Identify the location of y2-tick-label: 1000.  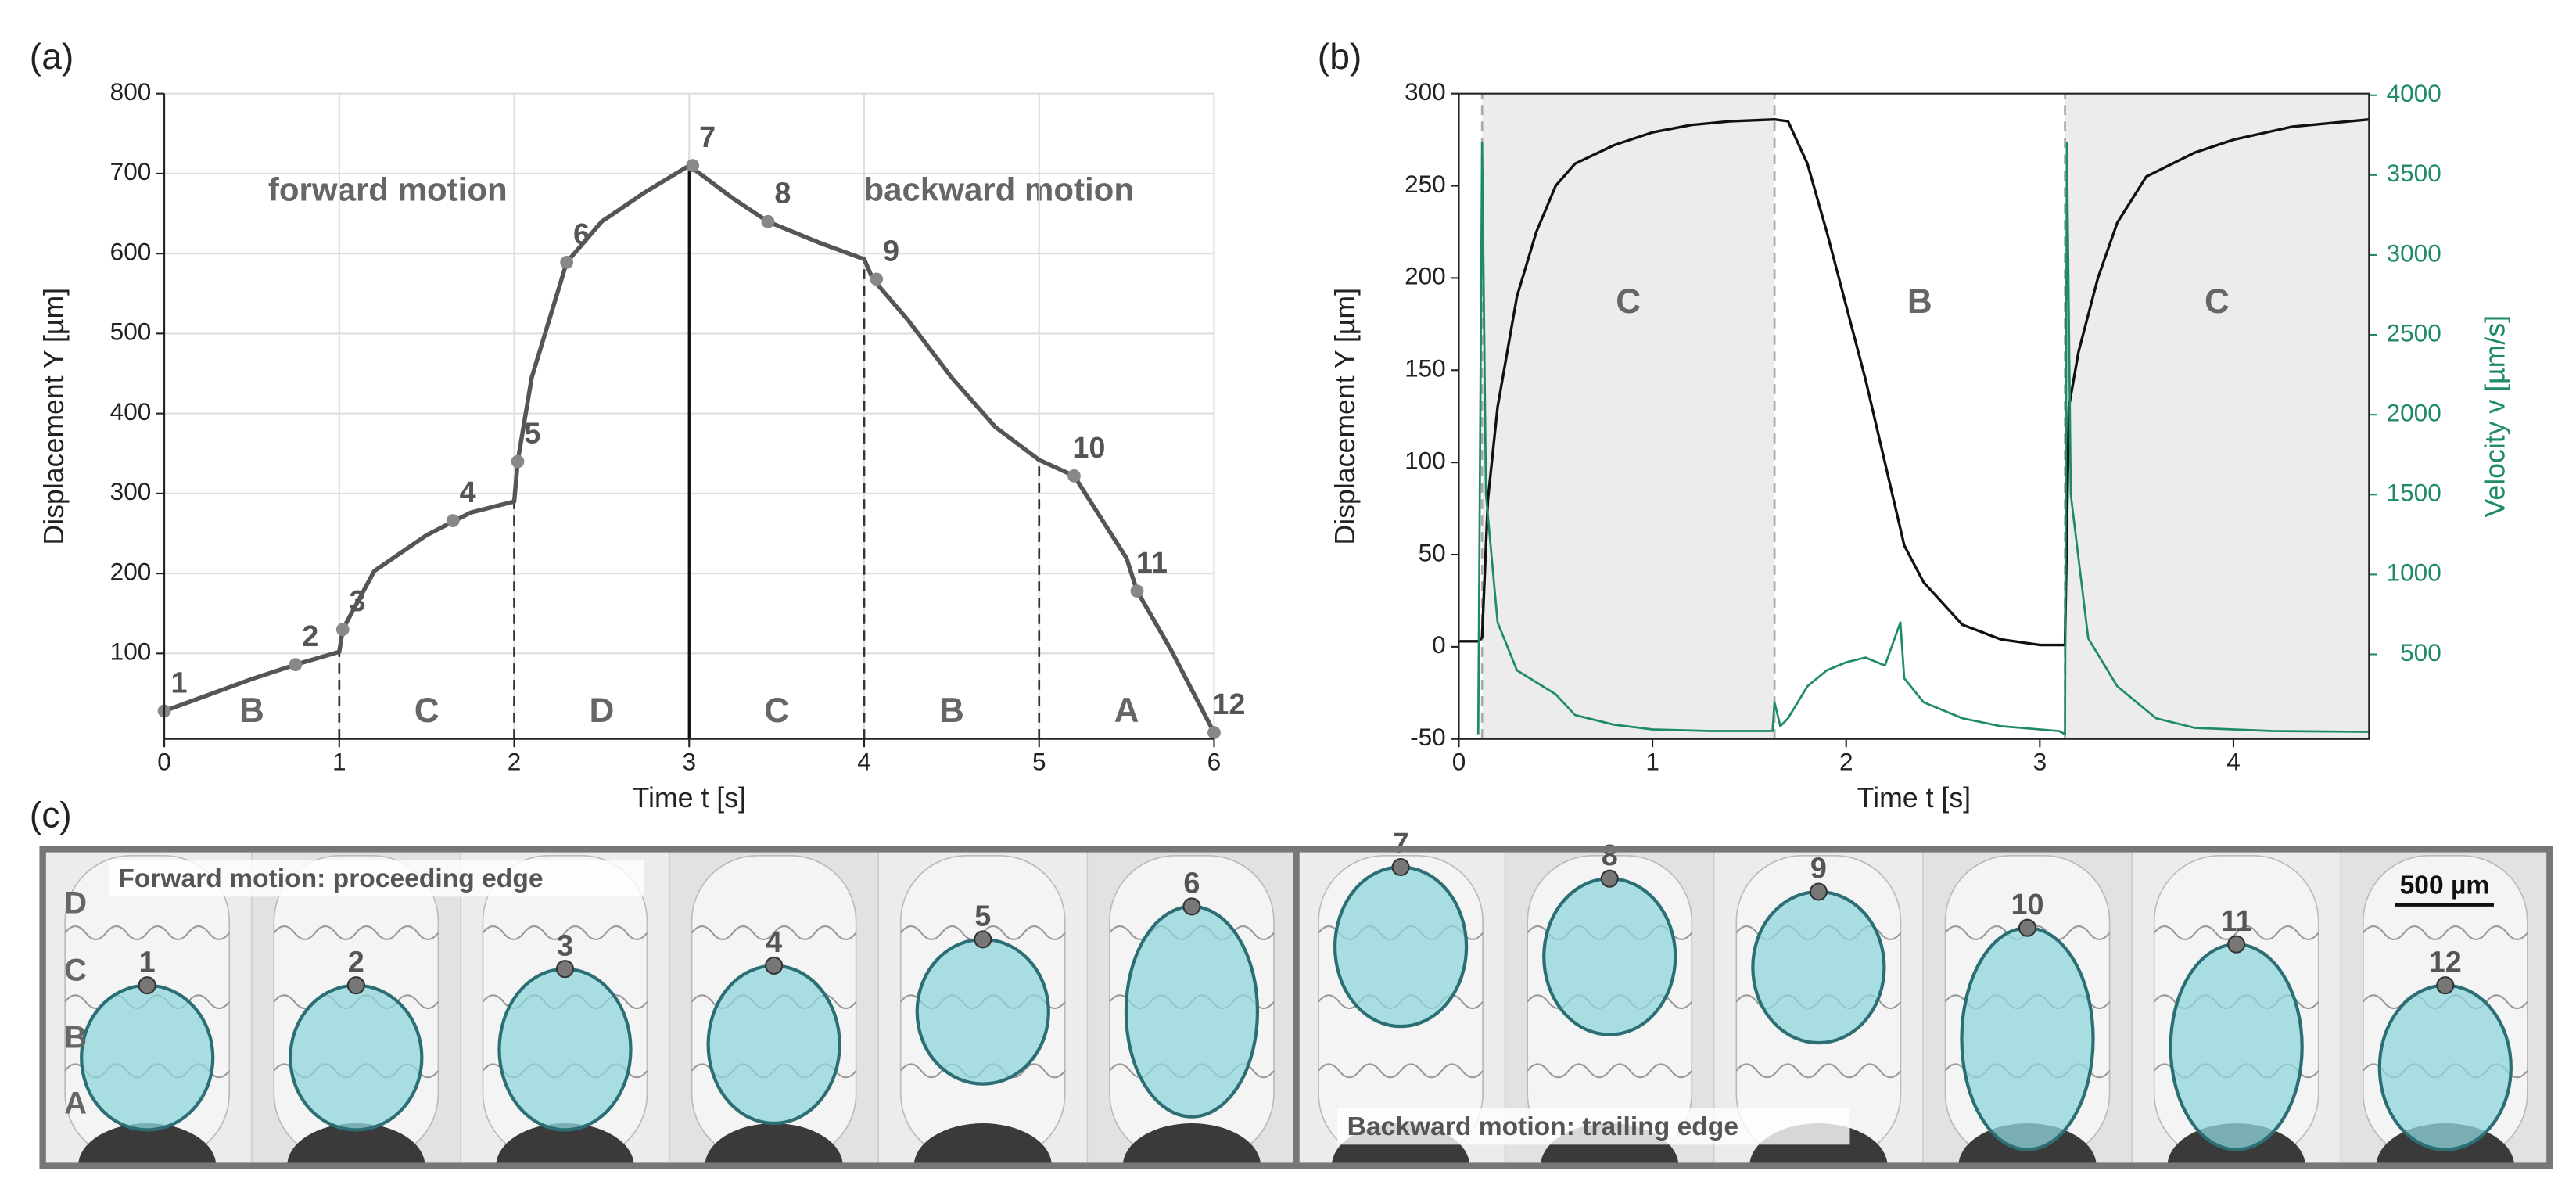
(2414, 573).